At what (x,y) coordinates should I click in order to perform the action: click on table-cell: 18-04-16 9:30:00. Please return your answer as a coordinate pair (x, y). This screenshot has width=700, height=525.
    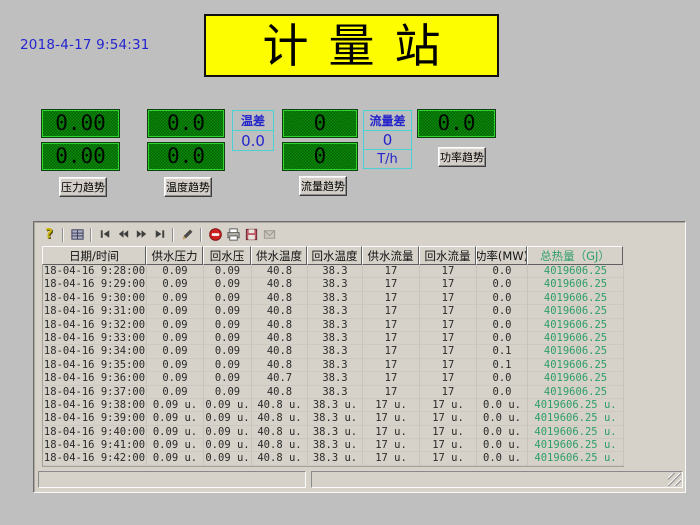
    Looking at the image, I should click on (95, 298).